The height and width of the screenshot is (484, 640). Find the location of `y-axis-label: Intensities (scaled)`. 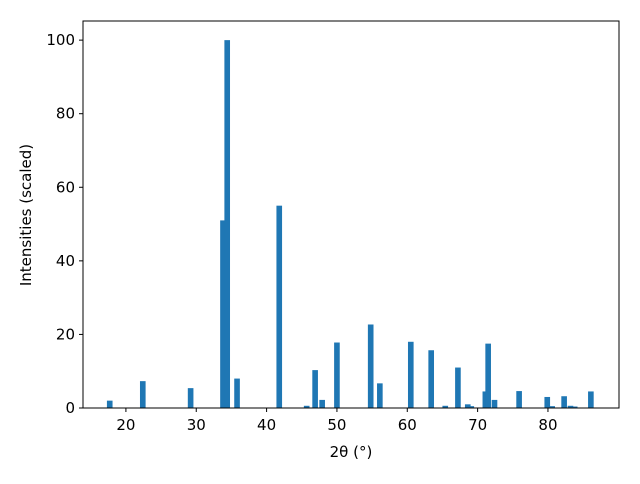

y-axis-label: Intensities (scaled) is located at coordinates (26, 215).